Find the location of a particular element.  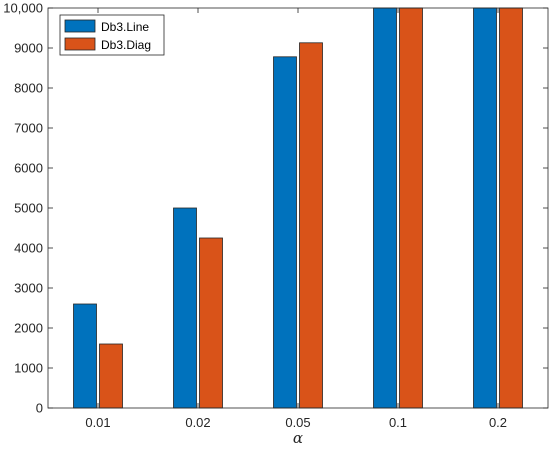

y-tick-label-4000: 4000 is located at coordinates (28, 248).